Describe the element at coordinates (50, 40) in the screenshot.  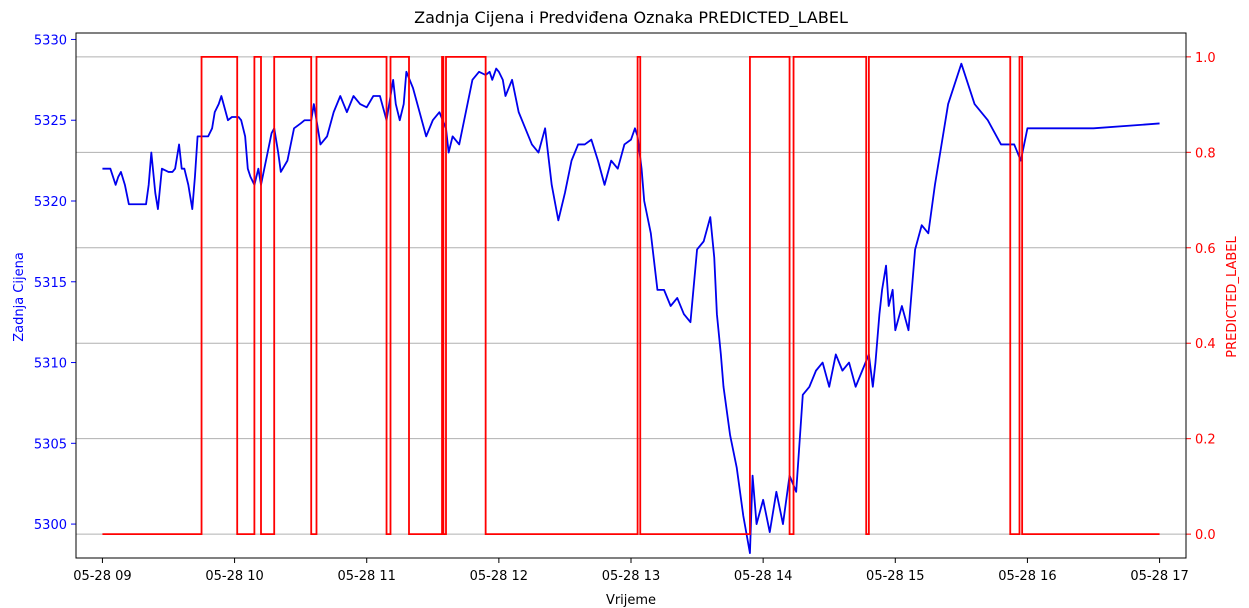
I see `y-left-tick-label: 5330` at that location.